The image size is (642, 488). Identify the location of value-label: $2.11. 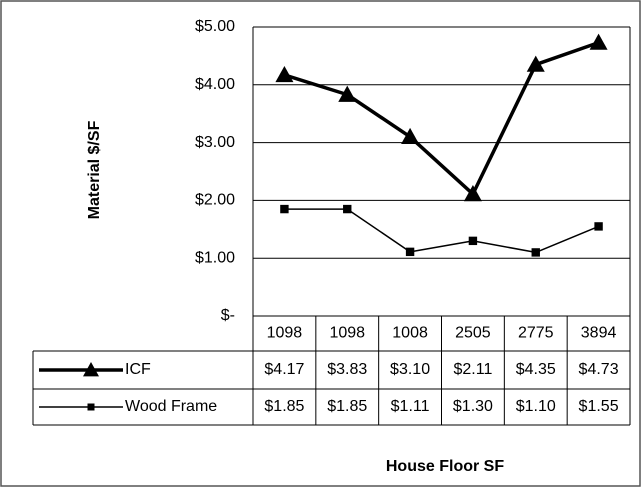
(472, 369).